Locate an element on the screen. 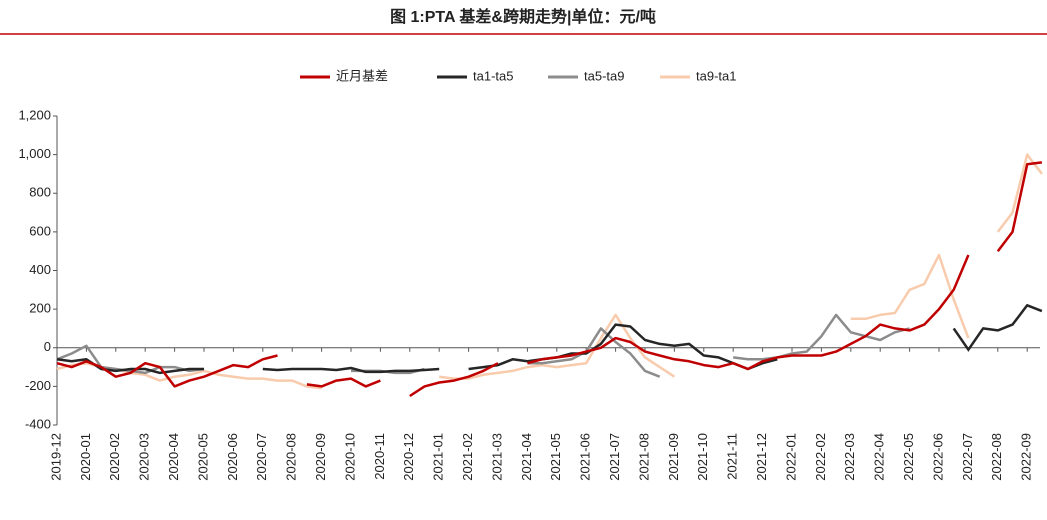 This screenshot has height=520, width=1047. x-tick-label: 2020-07 is located at coordinates (261, 457).